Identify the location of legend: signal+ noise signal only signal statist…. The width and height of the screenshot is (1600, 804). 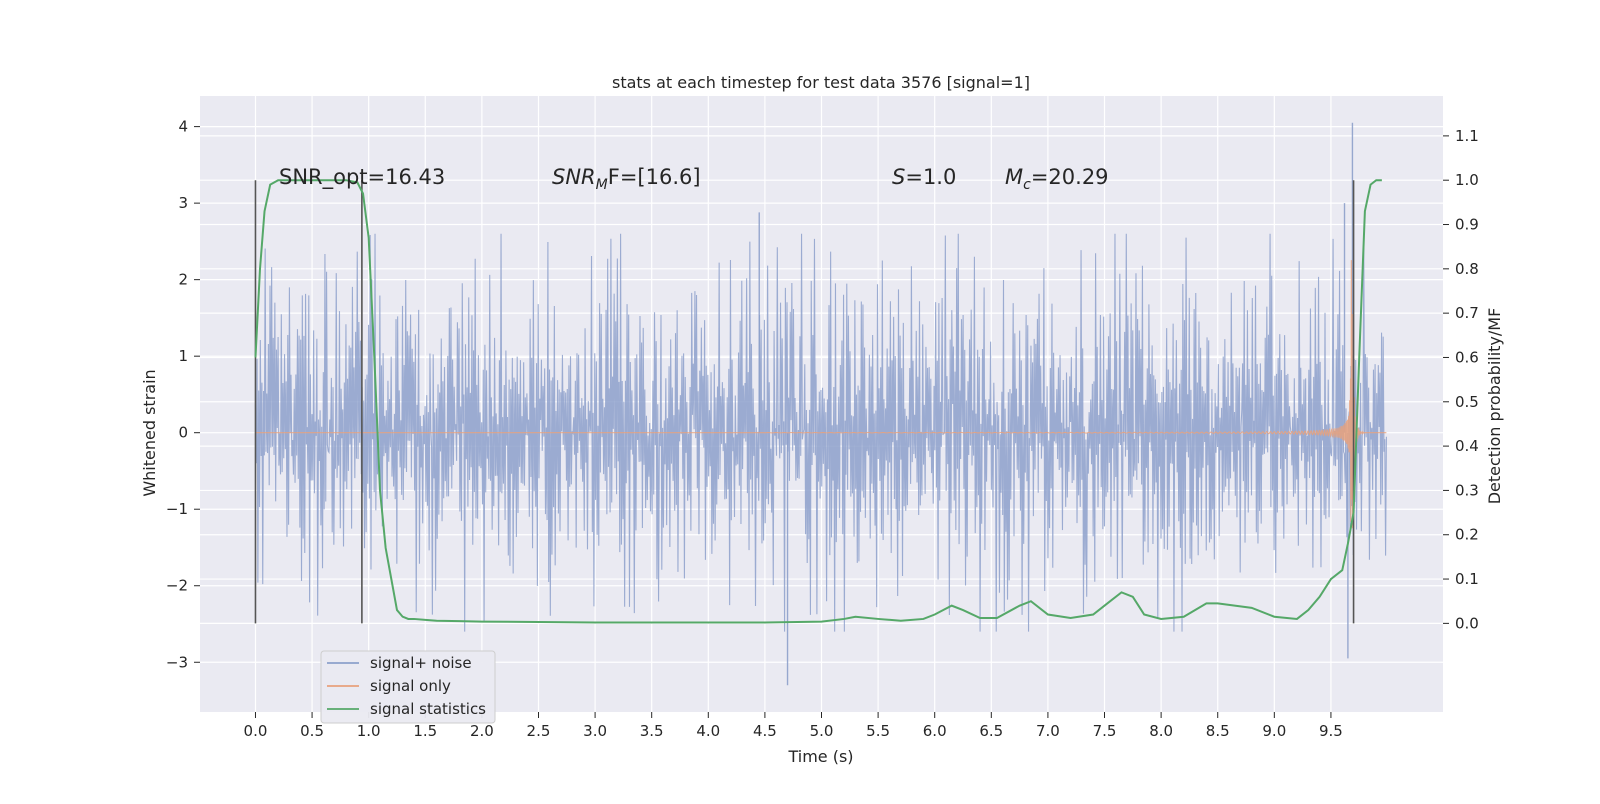
(408, 687).